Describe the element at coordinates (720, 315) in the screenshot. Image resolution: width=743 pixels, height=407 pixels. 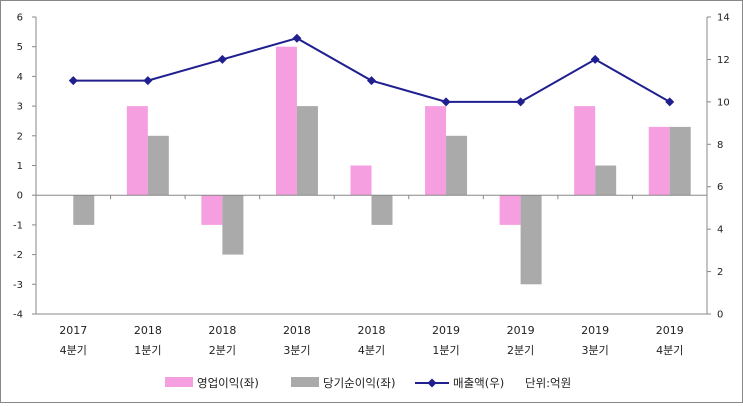
I see `right-tick-label: 0` at that location.